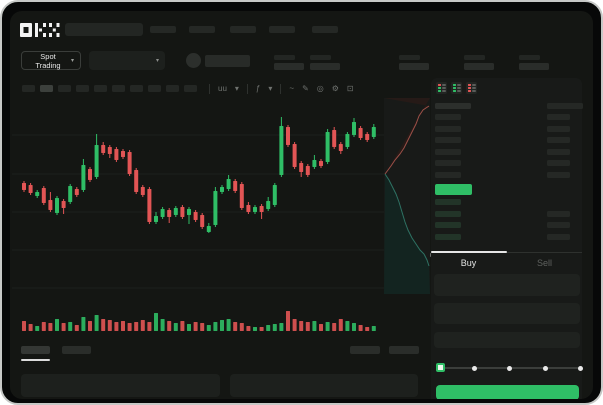  Describe the element at coordinates (193, 60) in the screenshot. I see `coin-avatar` at that location.